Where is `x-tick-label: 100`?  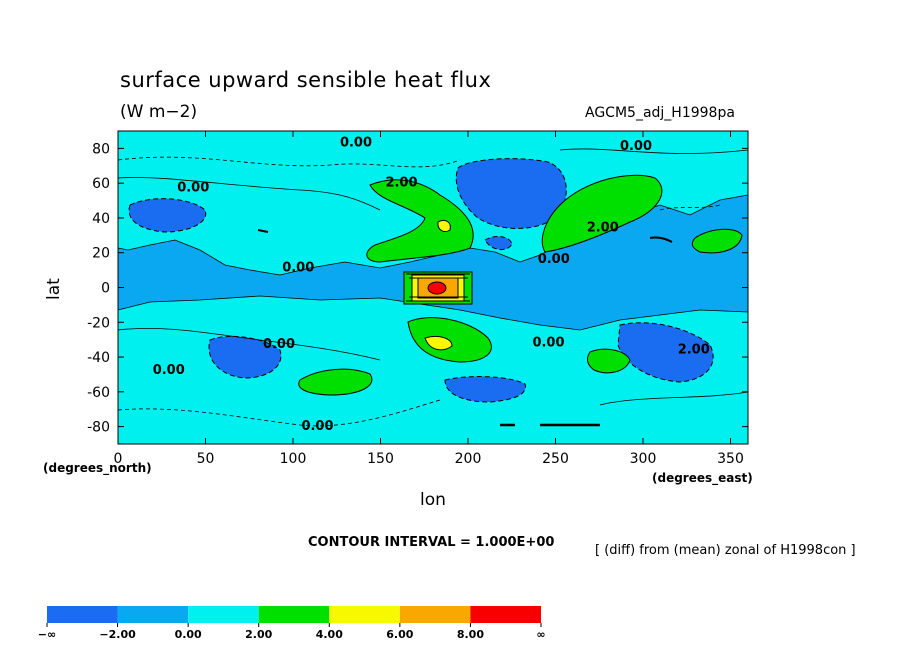 x-tick-label: 100 is located at coordinates (293, 459).